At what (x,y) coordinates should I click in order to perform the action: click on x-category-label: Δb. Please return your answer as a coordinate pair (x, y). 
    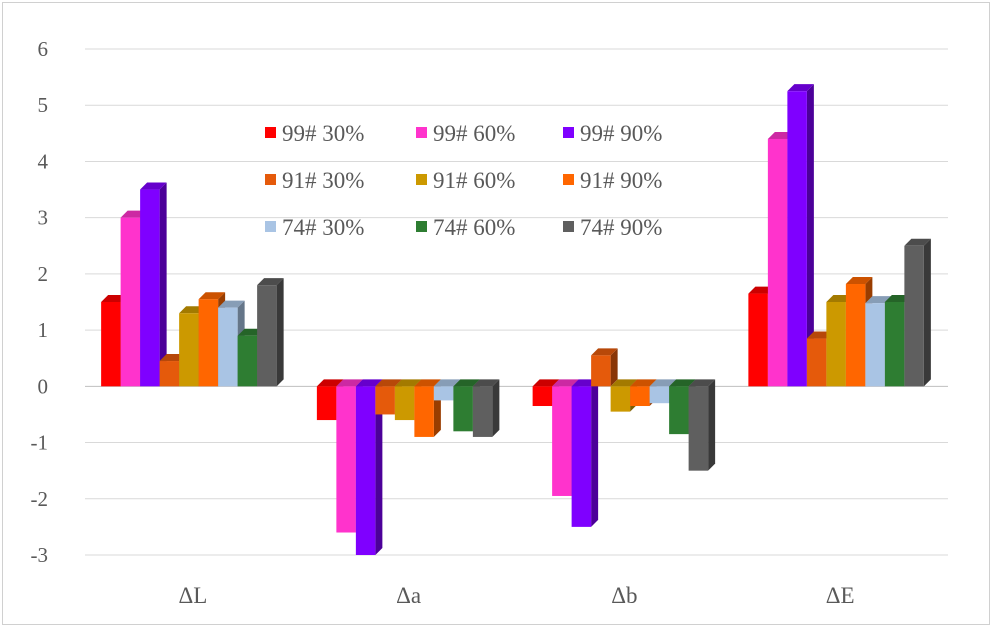
    Looking at the image, I should click on (624, 595).